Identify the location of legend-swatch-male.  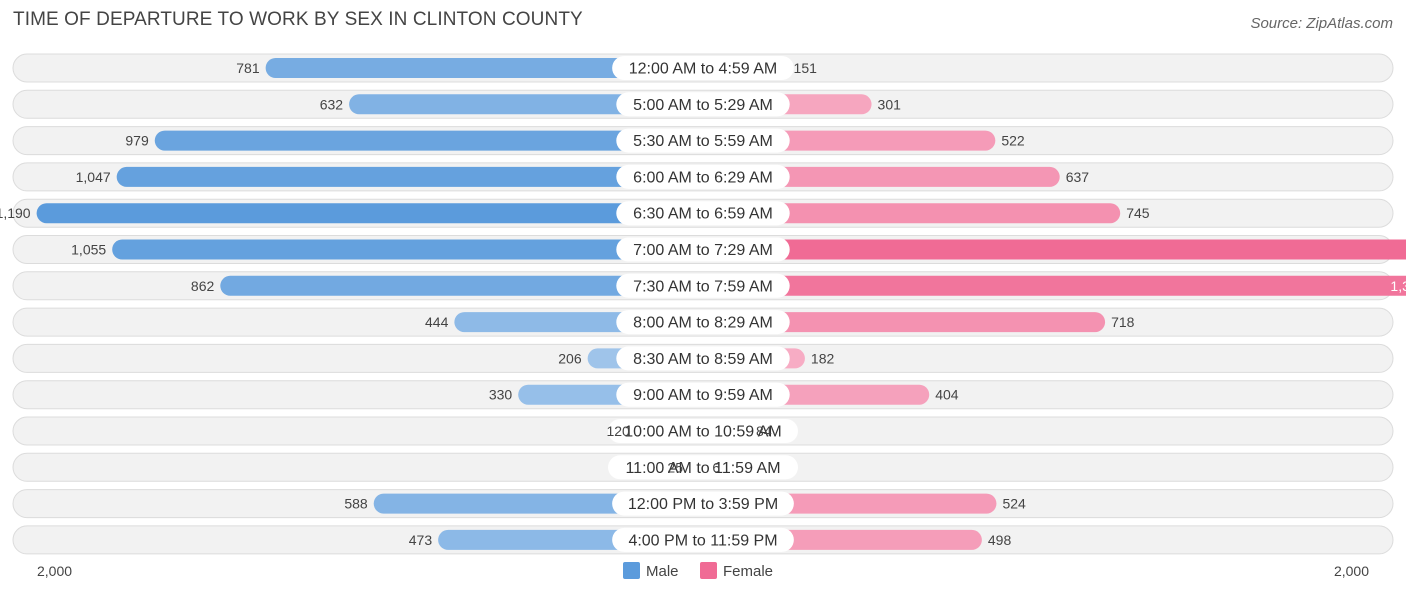
(631, 570).